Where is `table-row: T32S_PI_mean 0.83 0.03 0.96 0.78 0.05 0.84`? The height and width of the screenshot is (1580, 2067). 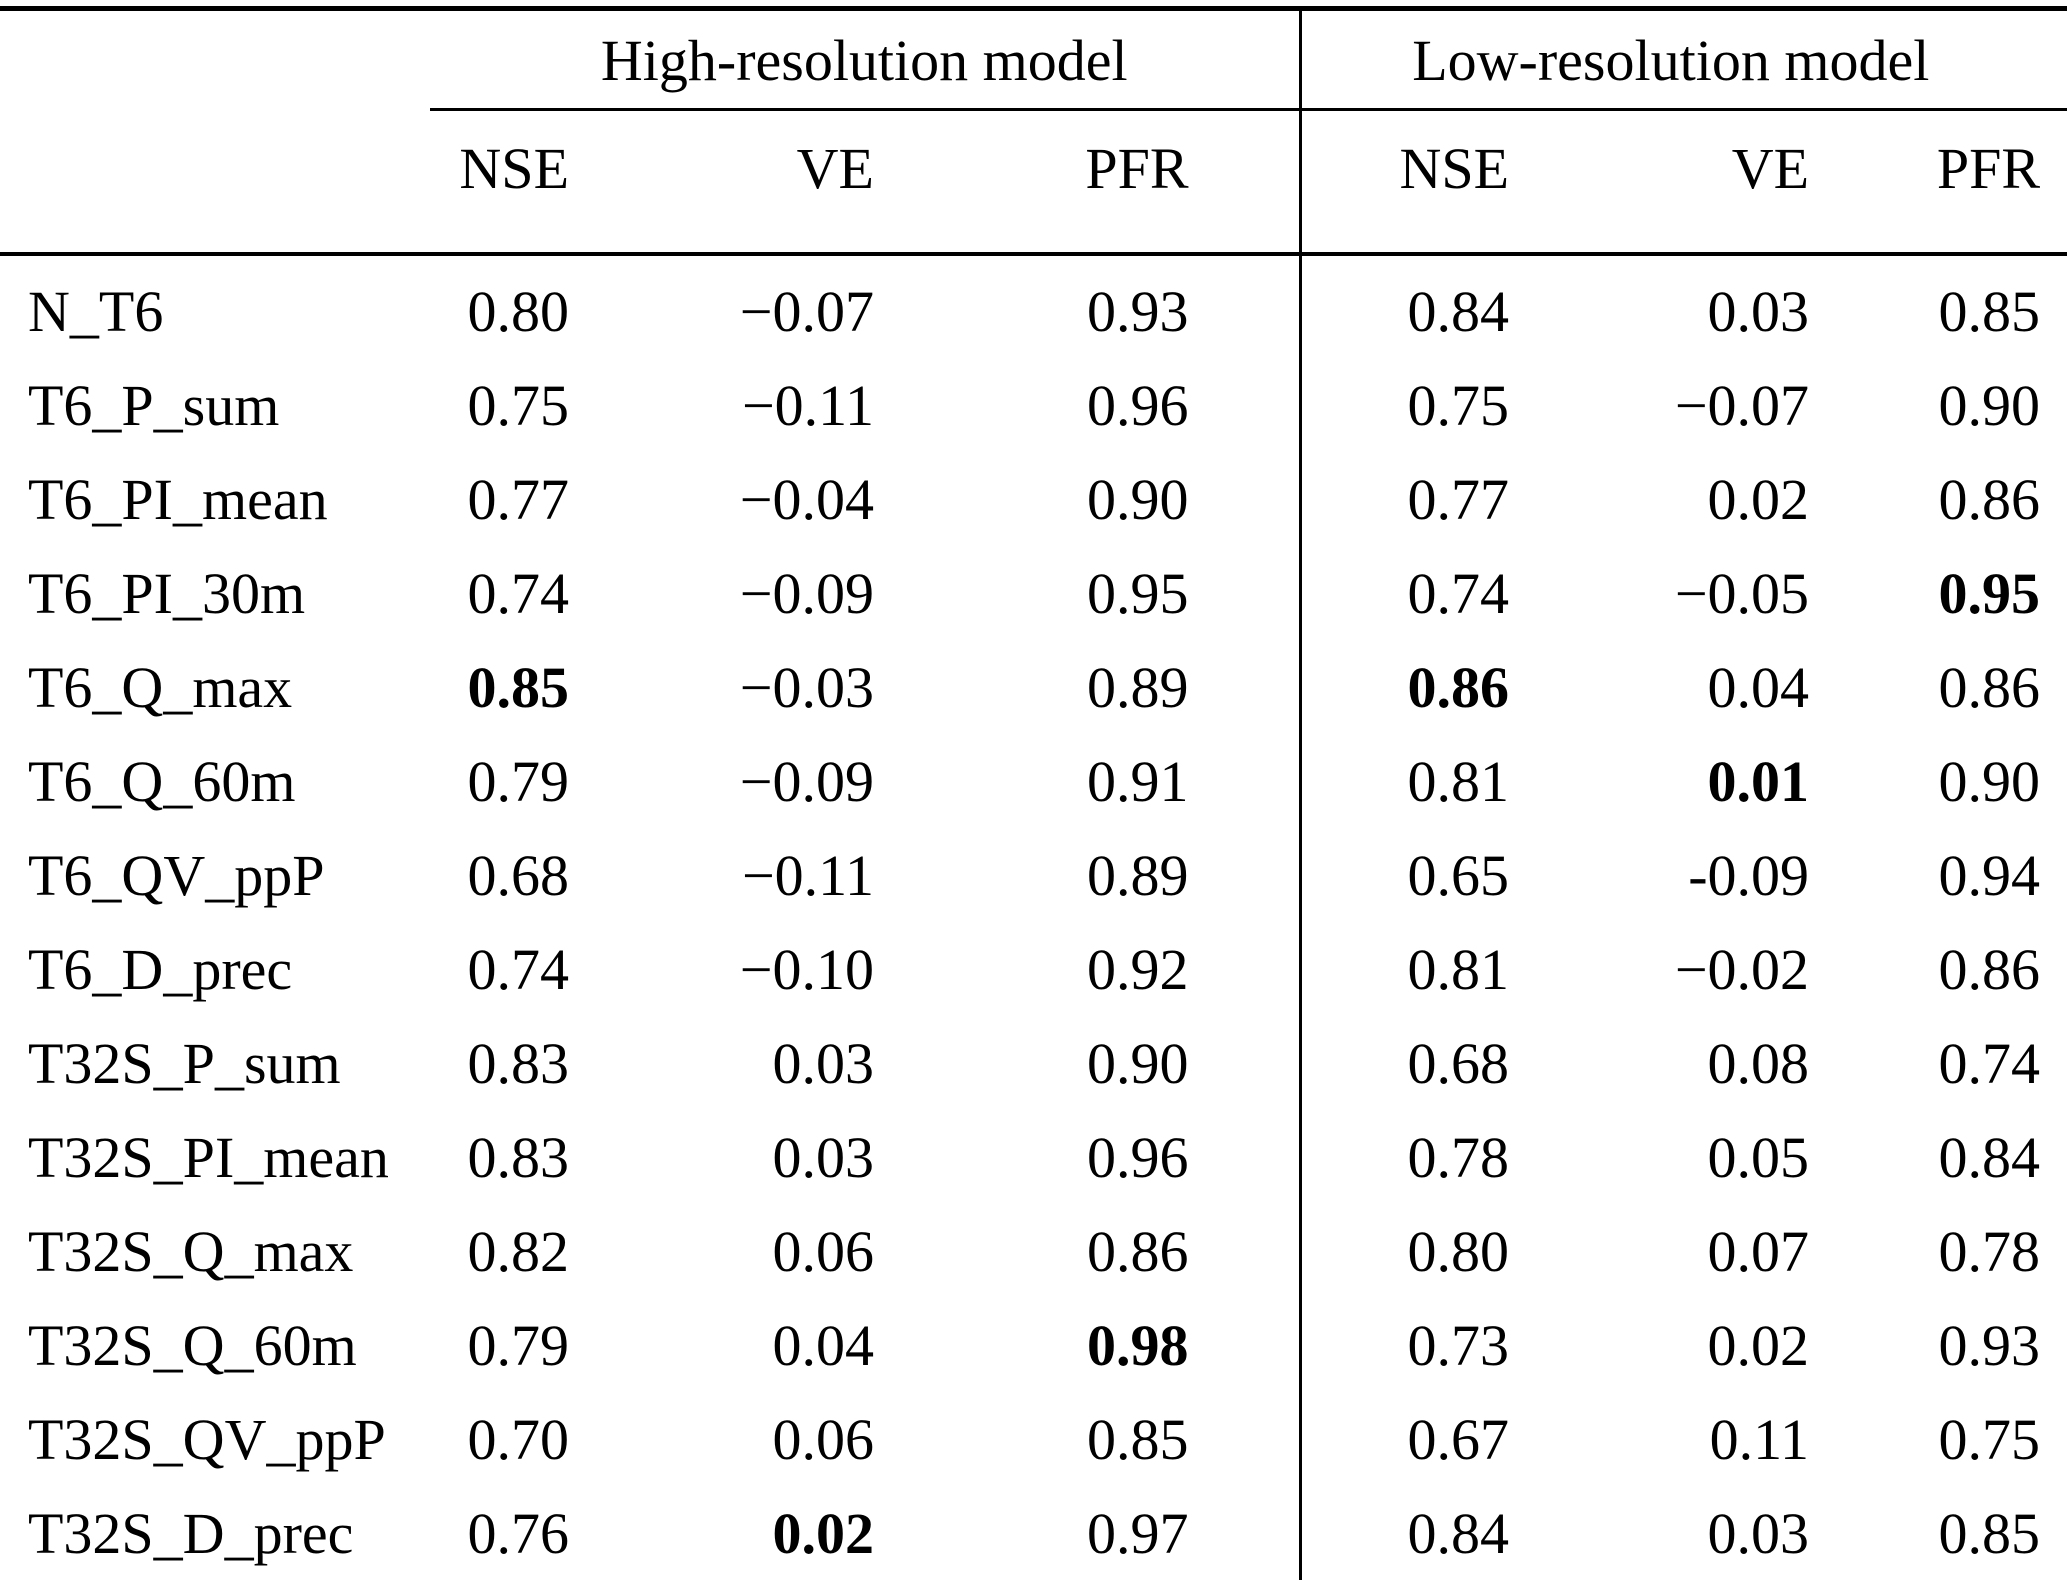 table-row: T32S_PI_mean 0.83 0.03 0.96 0.78 0.05 0.84 is located at coordinates (1033, 1158).